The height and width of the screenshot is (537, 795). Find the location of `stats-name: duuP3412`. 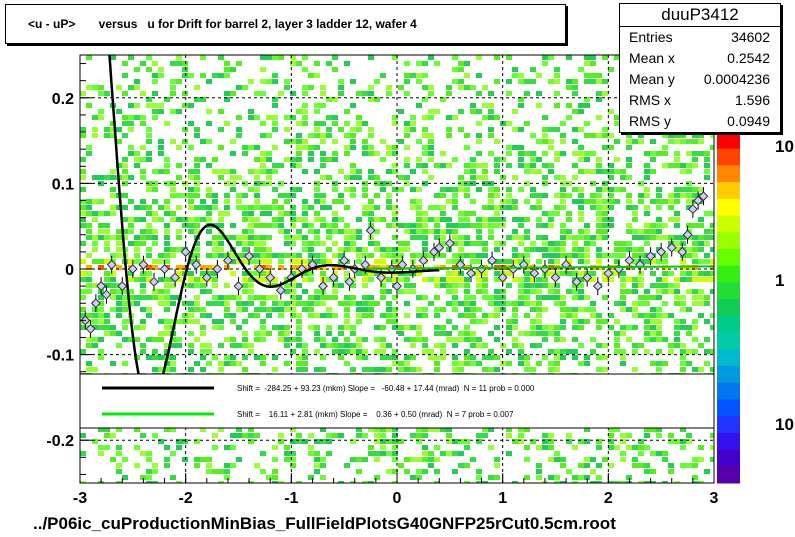

stats-name: duuP3412 is located at coordinates (700, 15).